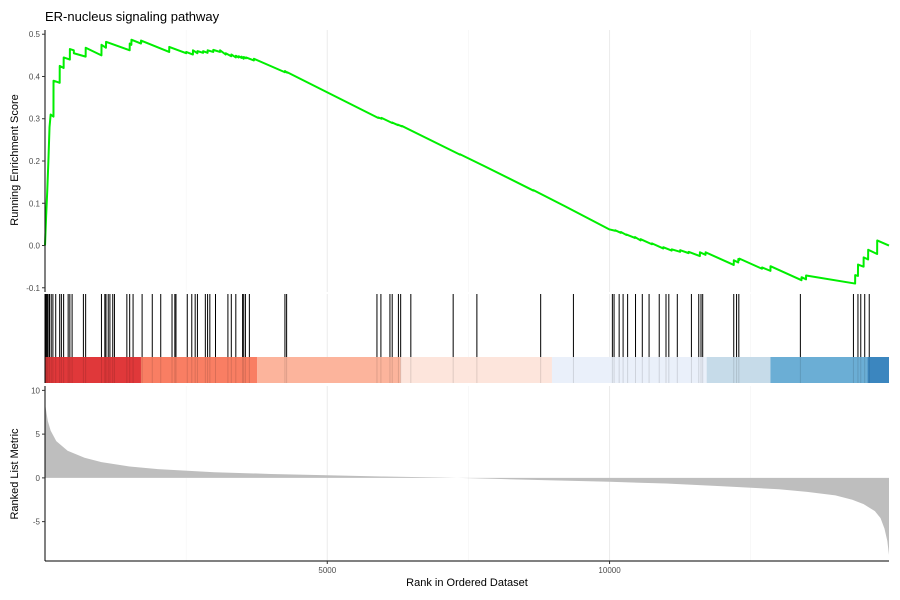 This screenshot has height=600, width=900. What do you see at coordinates (327, 570) in the screenshot?
I see `x-tick-label: 5000` at bounding box center [327, 570].